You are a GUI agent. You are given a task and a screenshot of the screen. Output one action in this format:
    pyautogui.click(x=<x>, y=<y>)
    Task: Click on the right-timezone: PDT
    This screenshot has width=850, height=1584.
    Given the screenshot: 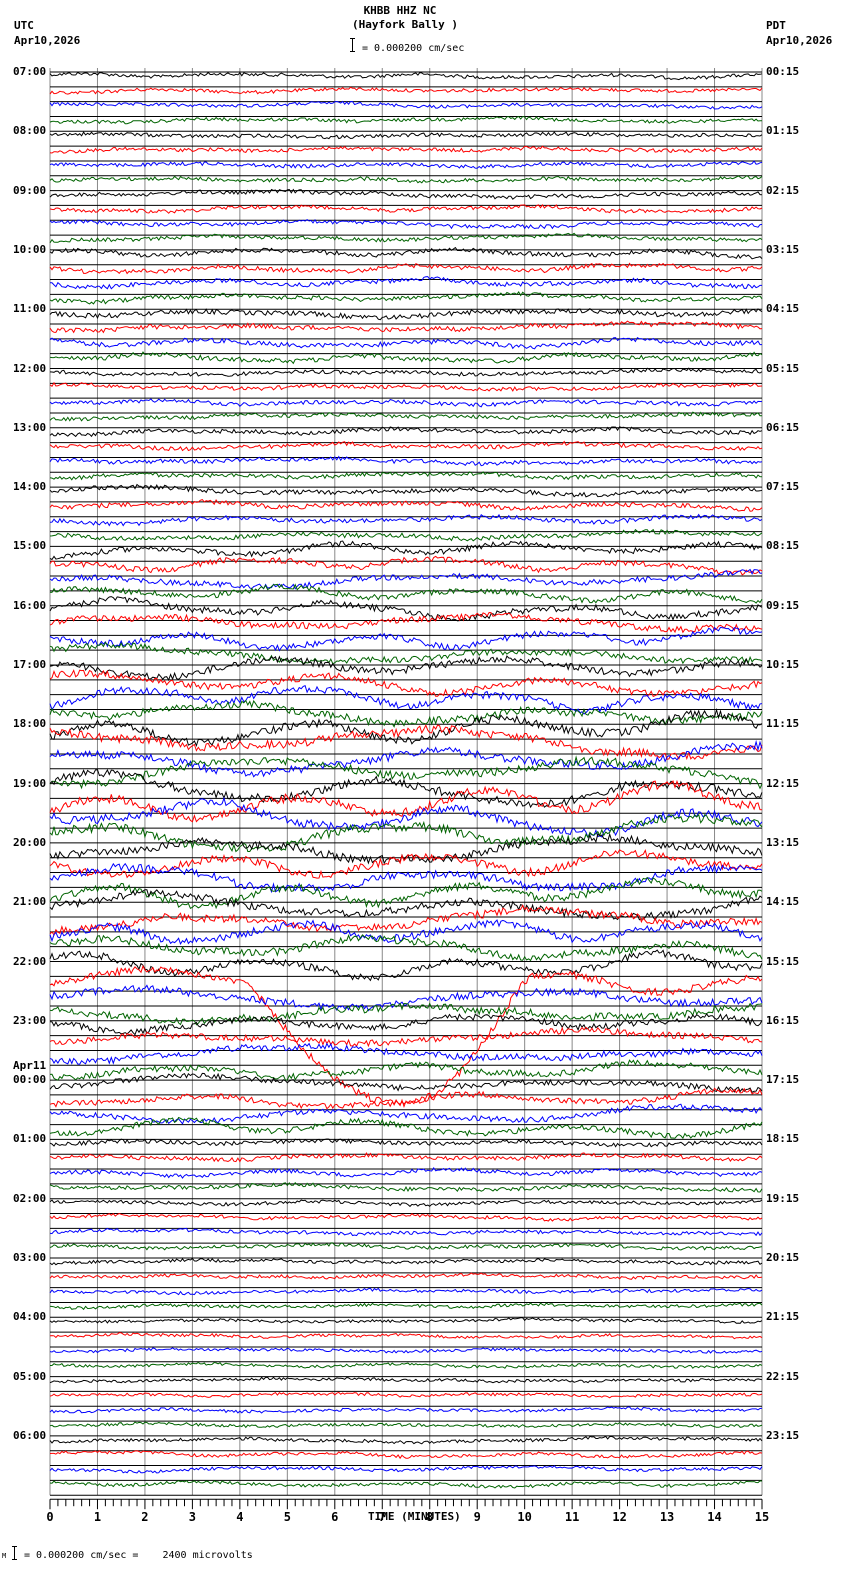 What is the action you would take?
    pyautogui.click(x=776, y=25)
    